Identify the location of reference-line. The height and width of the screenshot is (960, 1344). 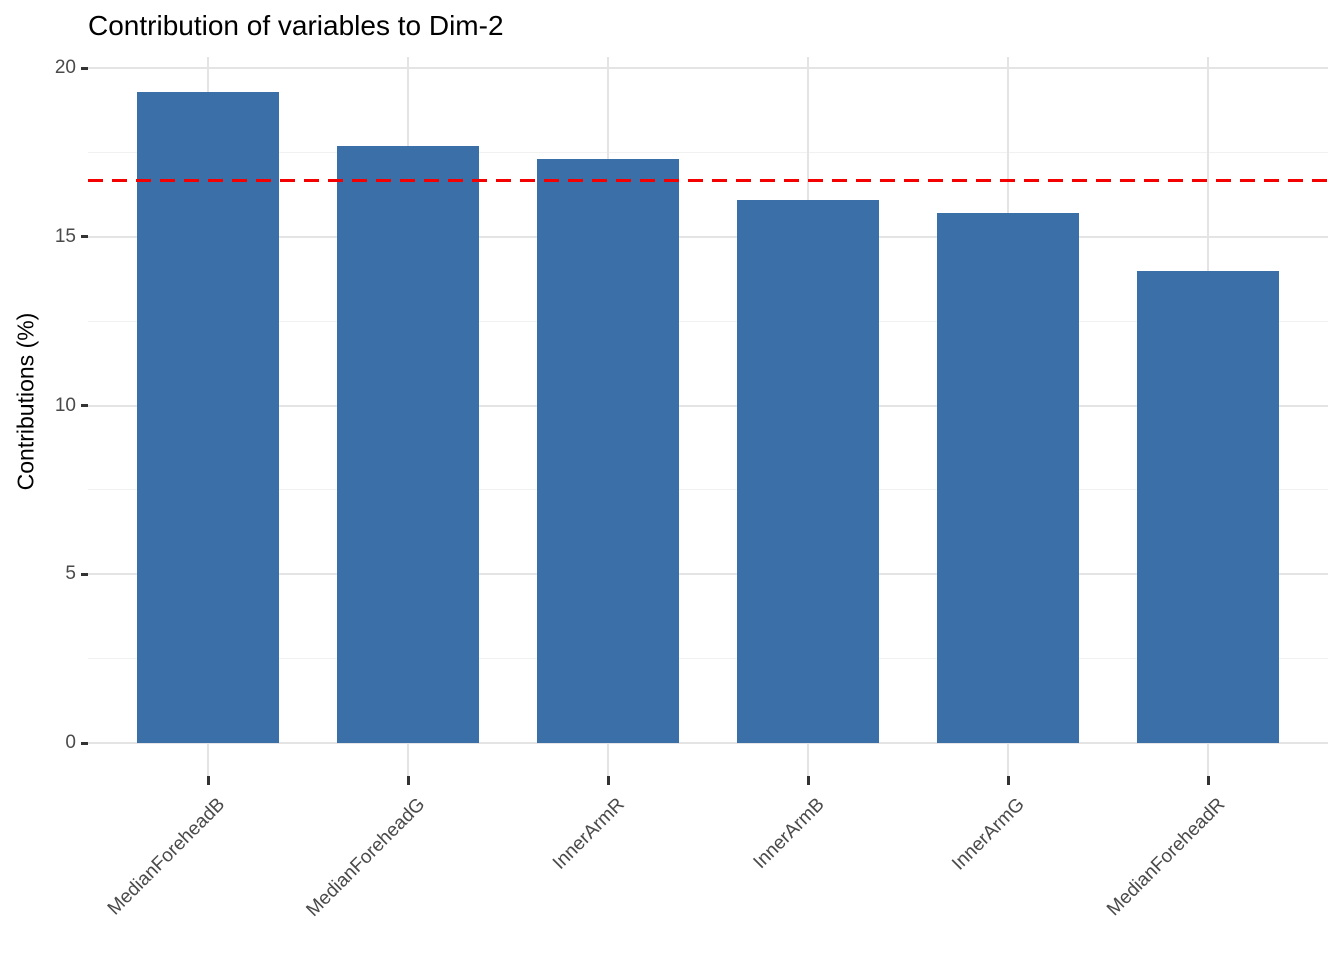
(708, 181).